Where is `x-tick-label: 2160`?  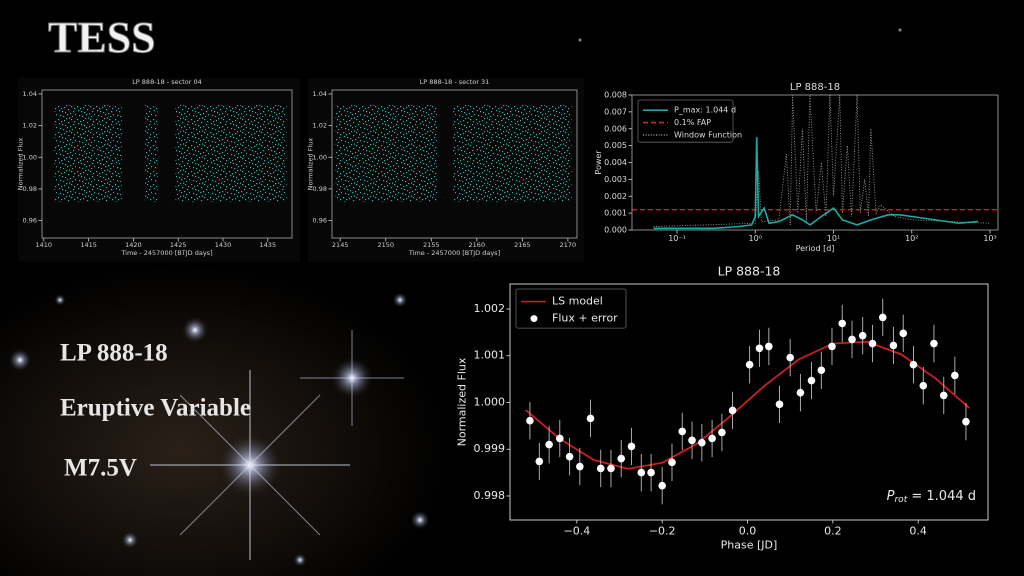 x-tick-label: 2160 is located at coordinates (477, 245).